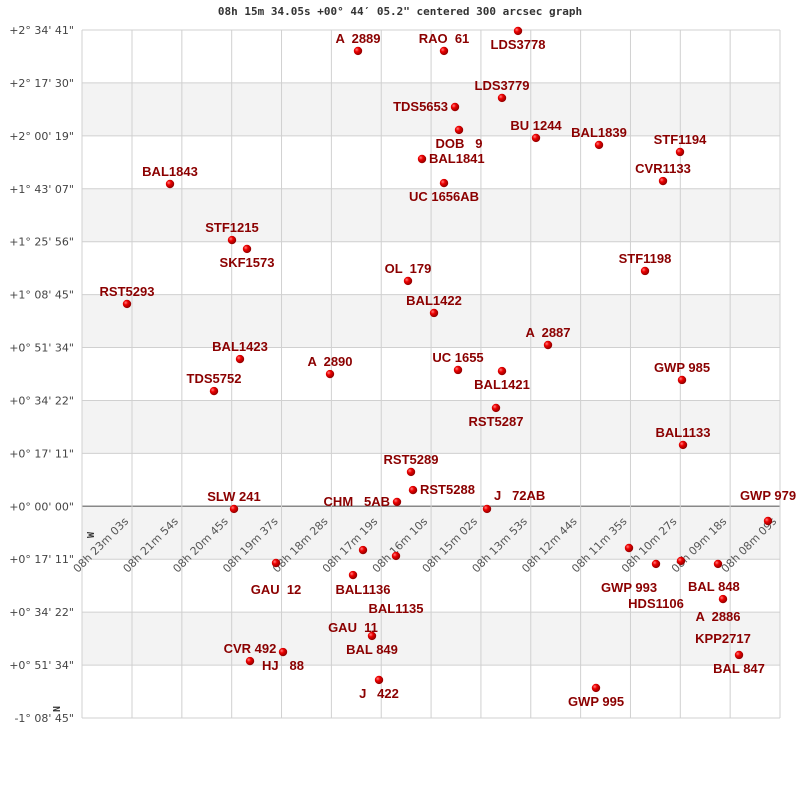 This screenshot has width=800, height=800. I want to click on star-point: BAL1422, so click(434, 305).